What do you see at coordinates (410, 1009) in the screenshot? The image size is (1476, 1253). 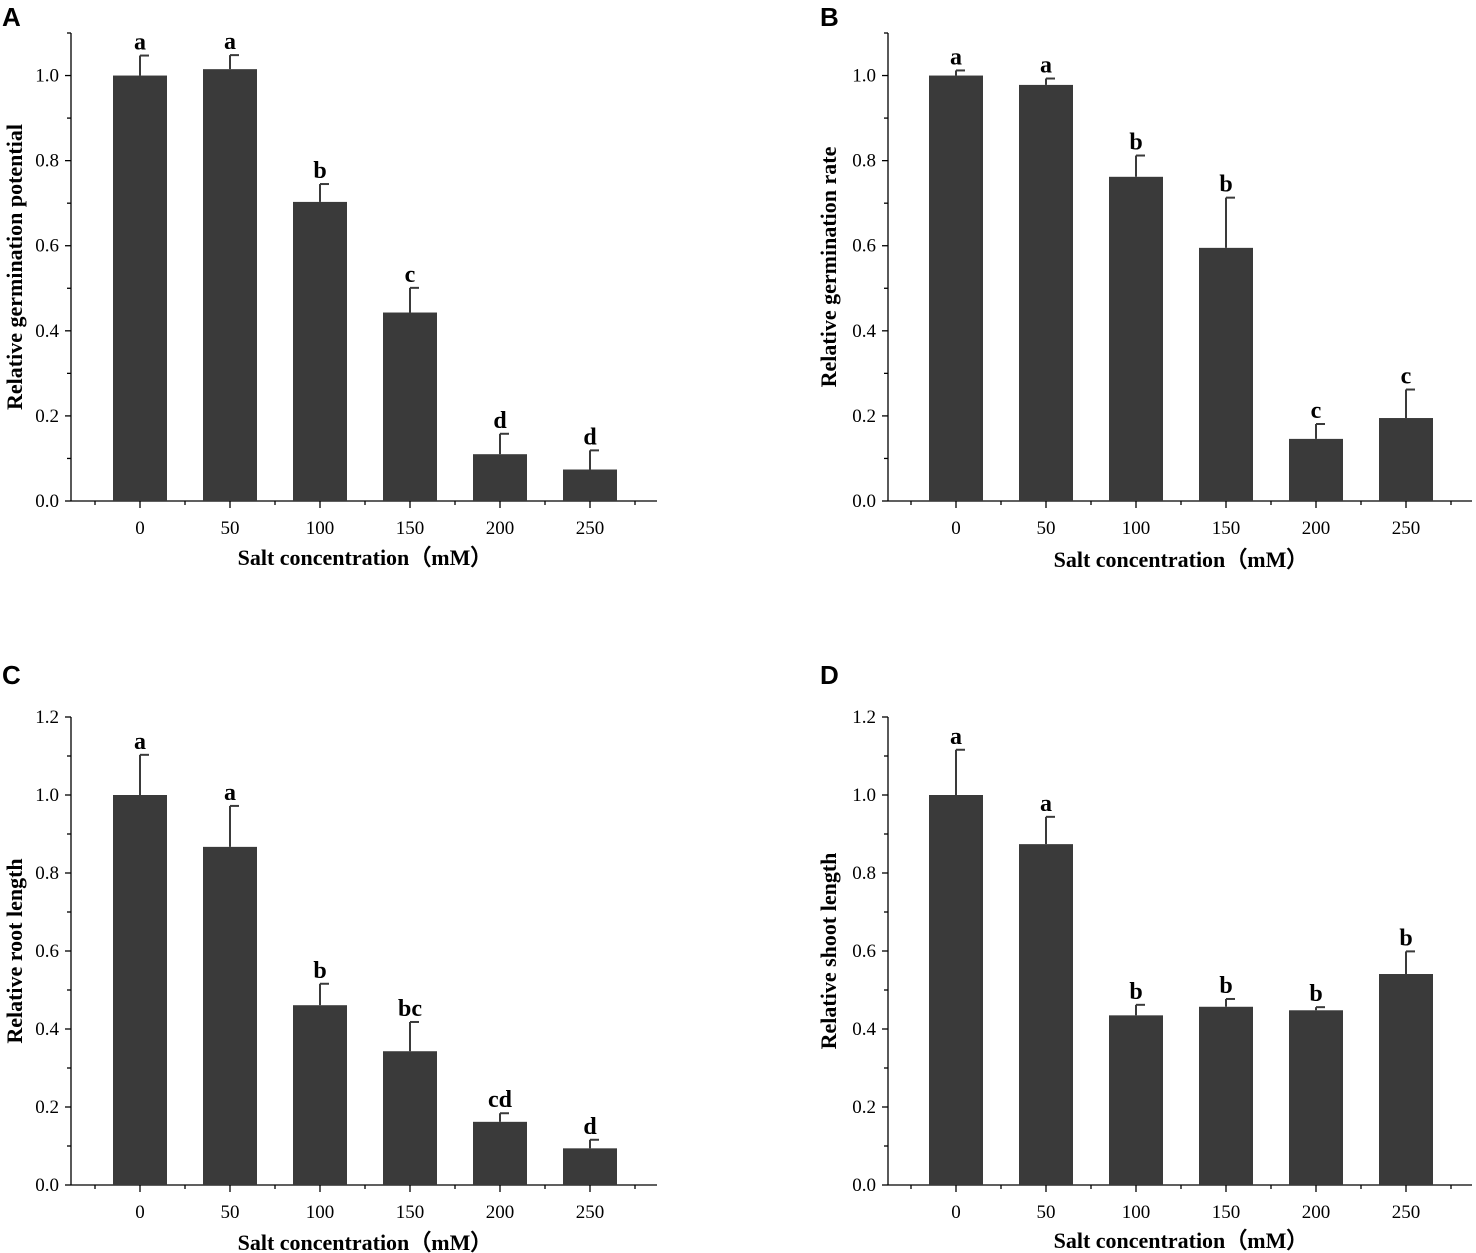 I see `significance-label: bc` at bounding box center [410, 1009].